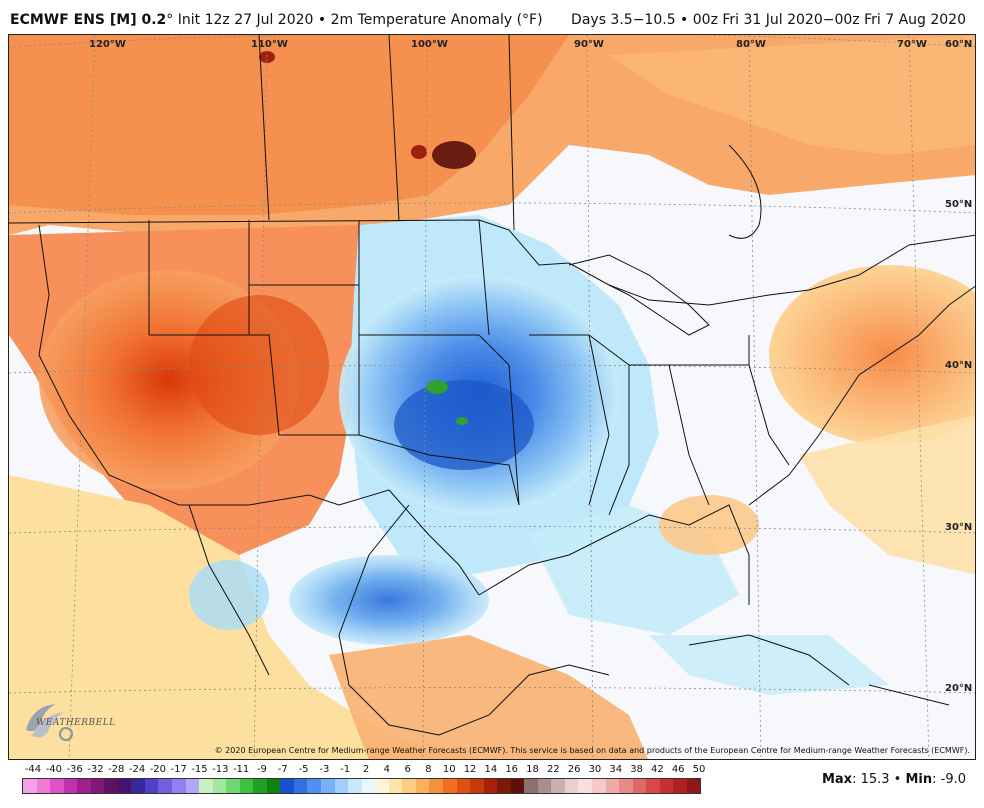 This screenshot has height=808, width=984. I want to click on colorbar, so click(362, 786).